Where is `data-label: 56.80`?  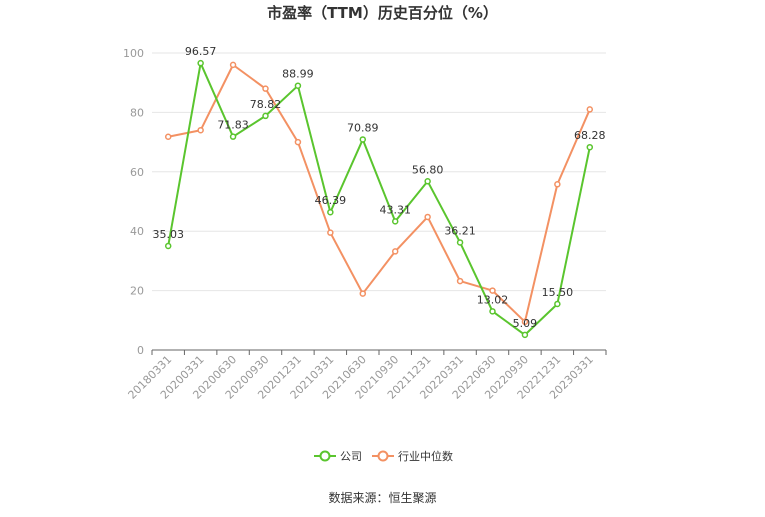 data-label: 56.80 is located at coordinates (428, 169).